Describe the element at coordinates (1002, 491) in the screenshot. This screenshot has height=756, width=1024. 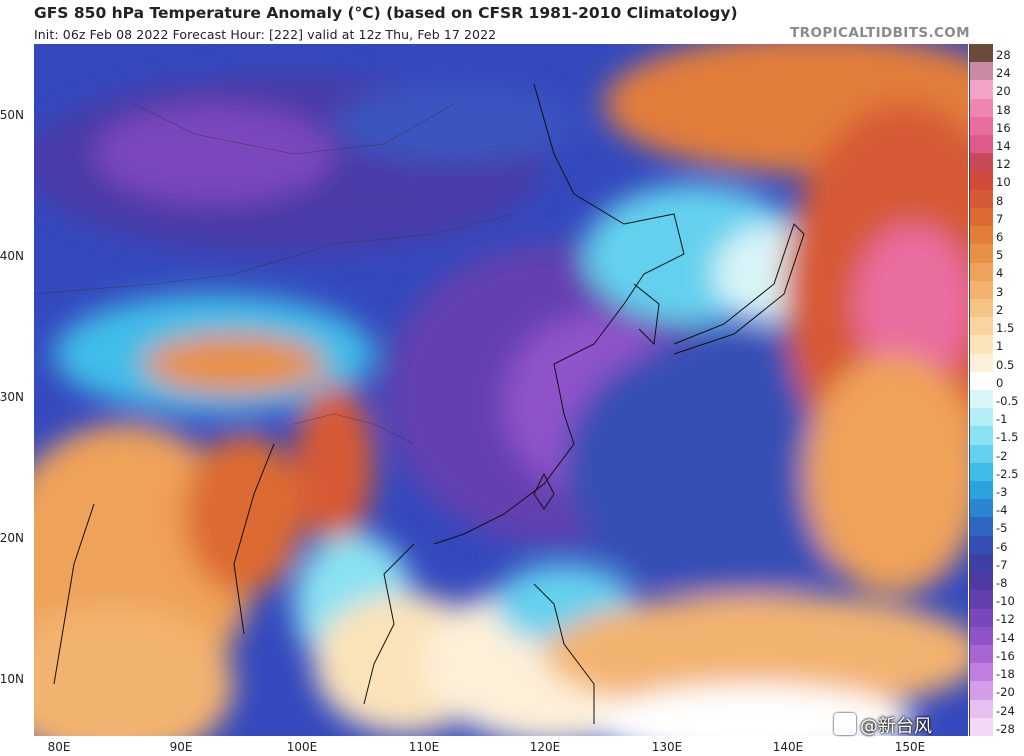
I see `colorbar-label: -3` at that location.